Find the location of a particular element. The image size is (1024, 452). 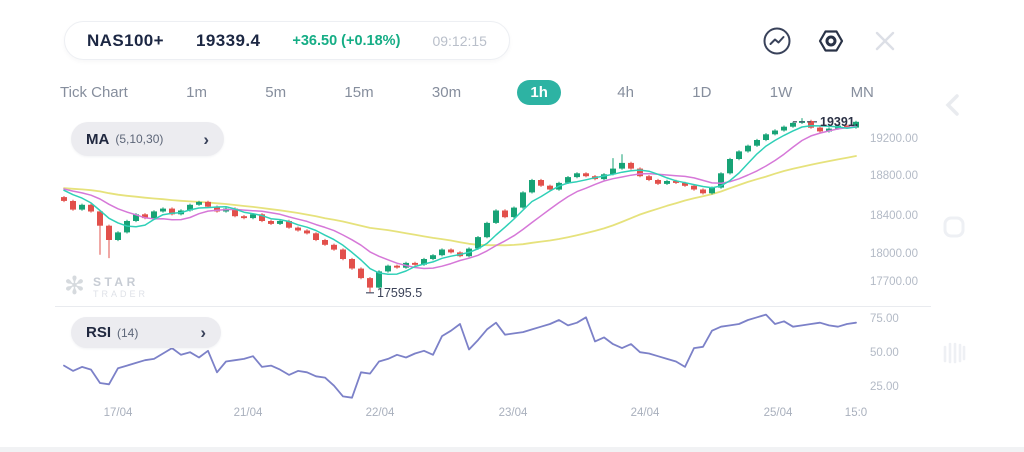

price-change: +36.50 (+0.18%) is located at coordinates (346, 40).